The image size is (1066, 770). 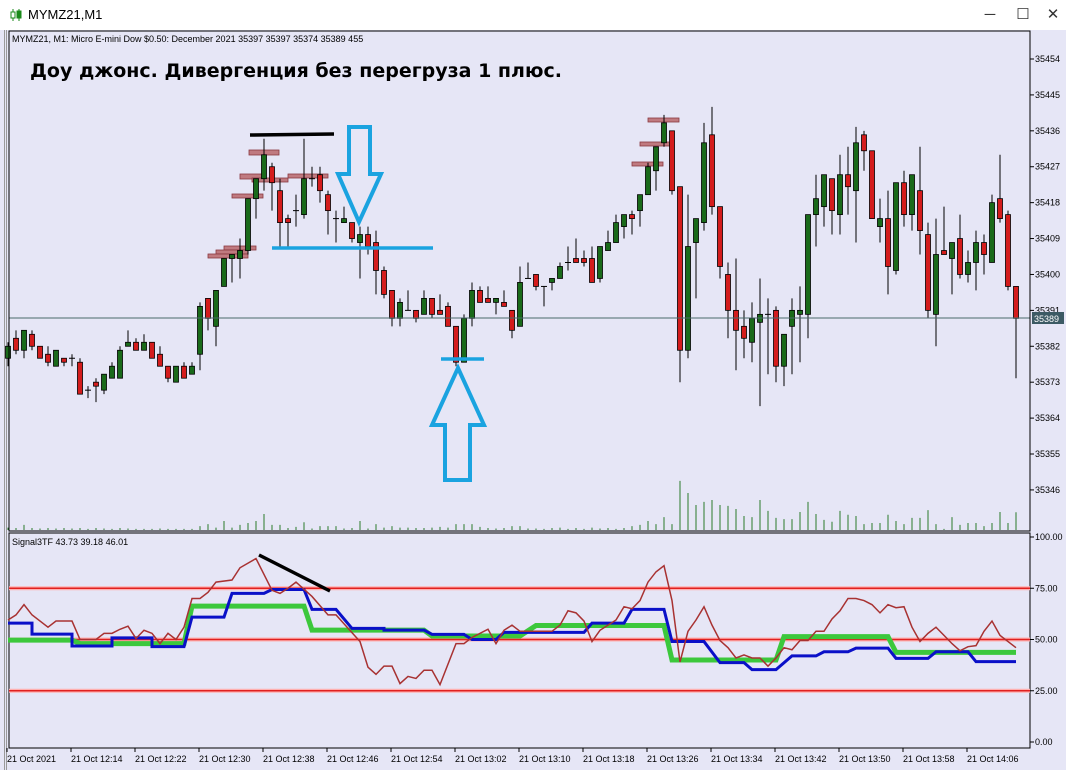 I want to click on time-tick-label: 21 Oct 12:22, so click(x=161, y=759).